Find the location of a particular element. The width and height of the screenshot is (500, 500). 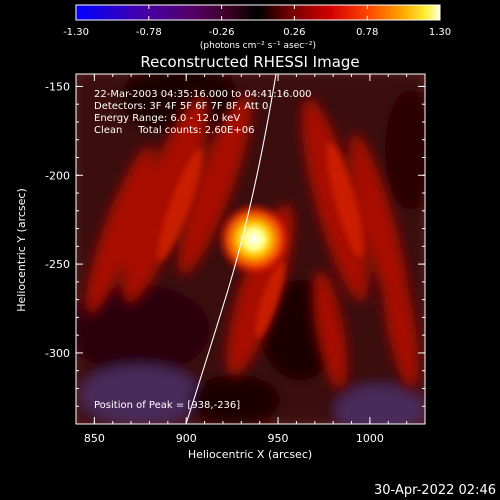

colorbar-ticks: -1.30 -0.78 -0.26 0.26 0.78 1.30 is located at coordinates (257, 21).